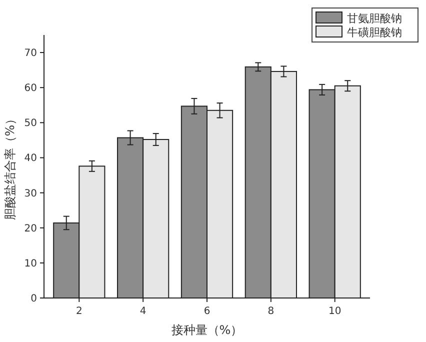  What do you see at coordinates (374, 18) in the screenshot?
I see `legend-label: 甘氨胆酸钠` at bounding box center [374, 18].